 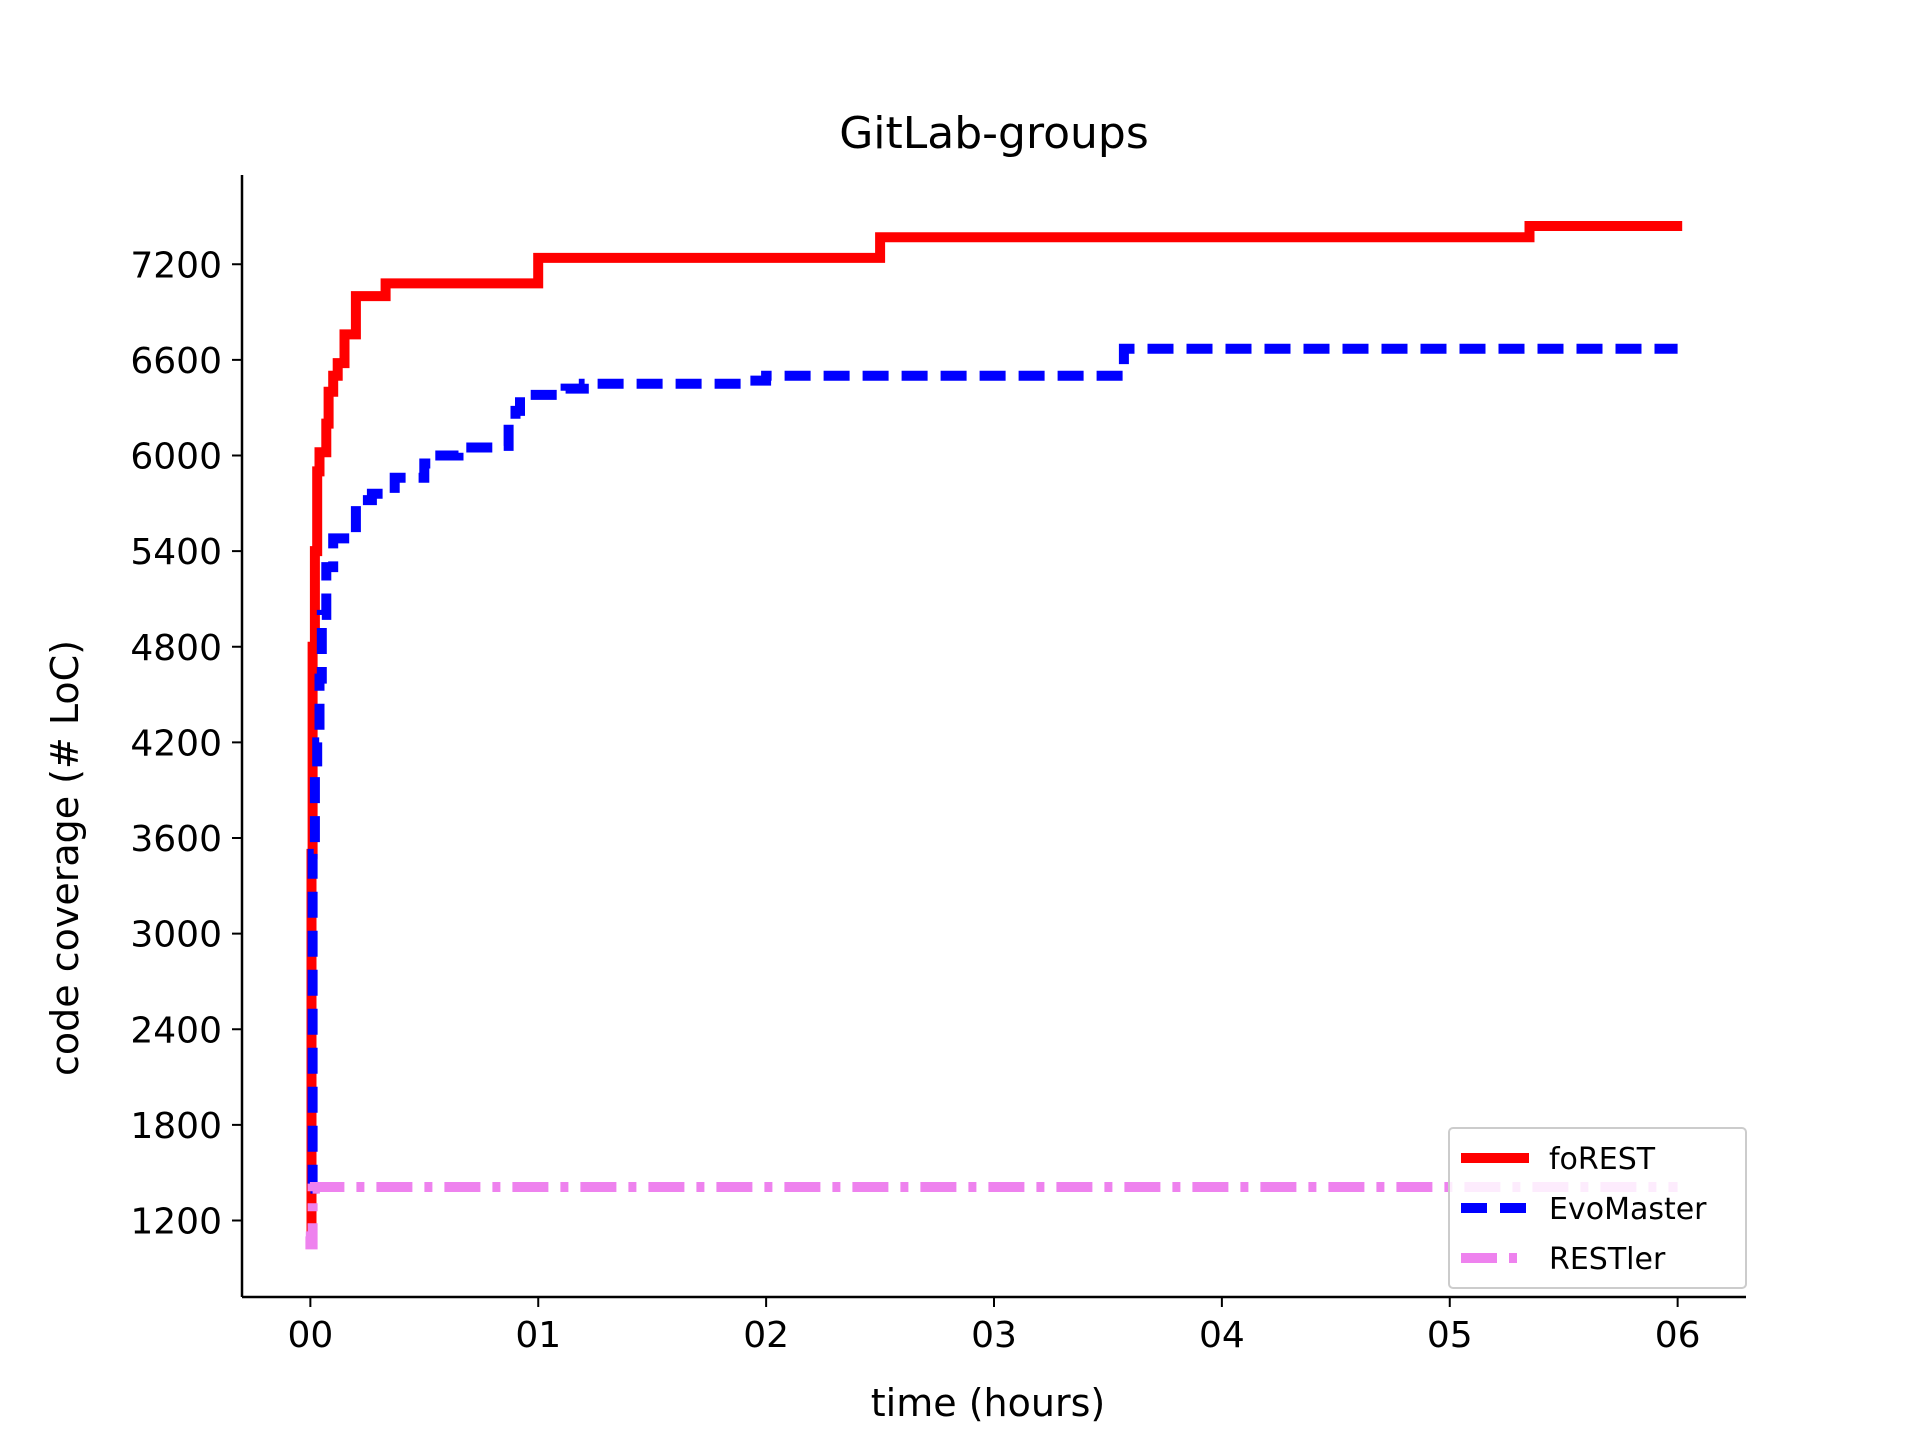 I want to click on x-axis-ticks: 00 01 02 03 04 05 06, so click(x=994, y=1326).